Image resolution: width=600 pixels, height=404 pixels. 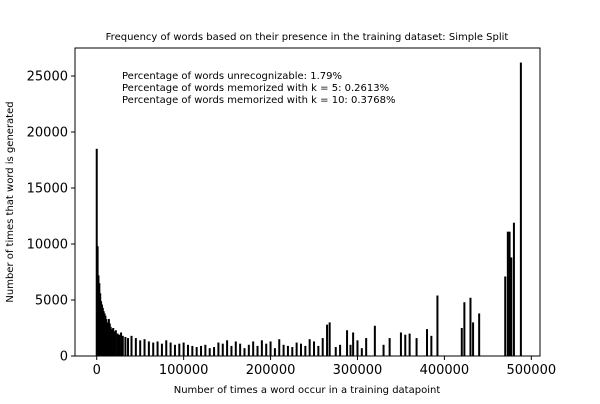 What do you see at coordinates (324, 367) in the screenshot?
I see `x-ticks: 0 100000 200000 300000 400000 500000` at bounding box center [324, 367].